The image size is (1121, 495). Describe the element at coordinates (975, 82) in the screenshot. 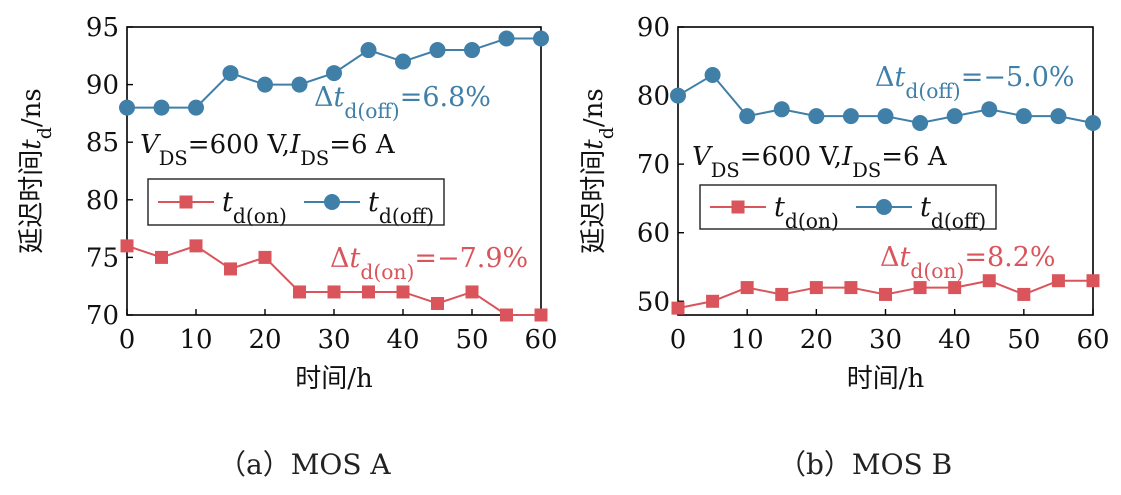

I see `annotation-td(off): Δtd(off)=−5.0%` at that location.